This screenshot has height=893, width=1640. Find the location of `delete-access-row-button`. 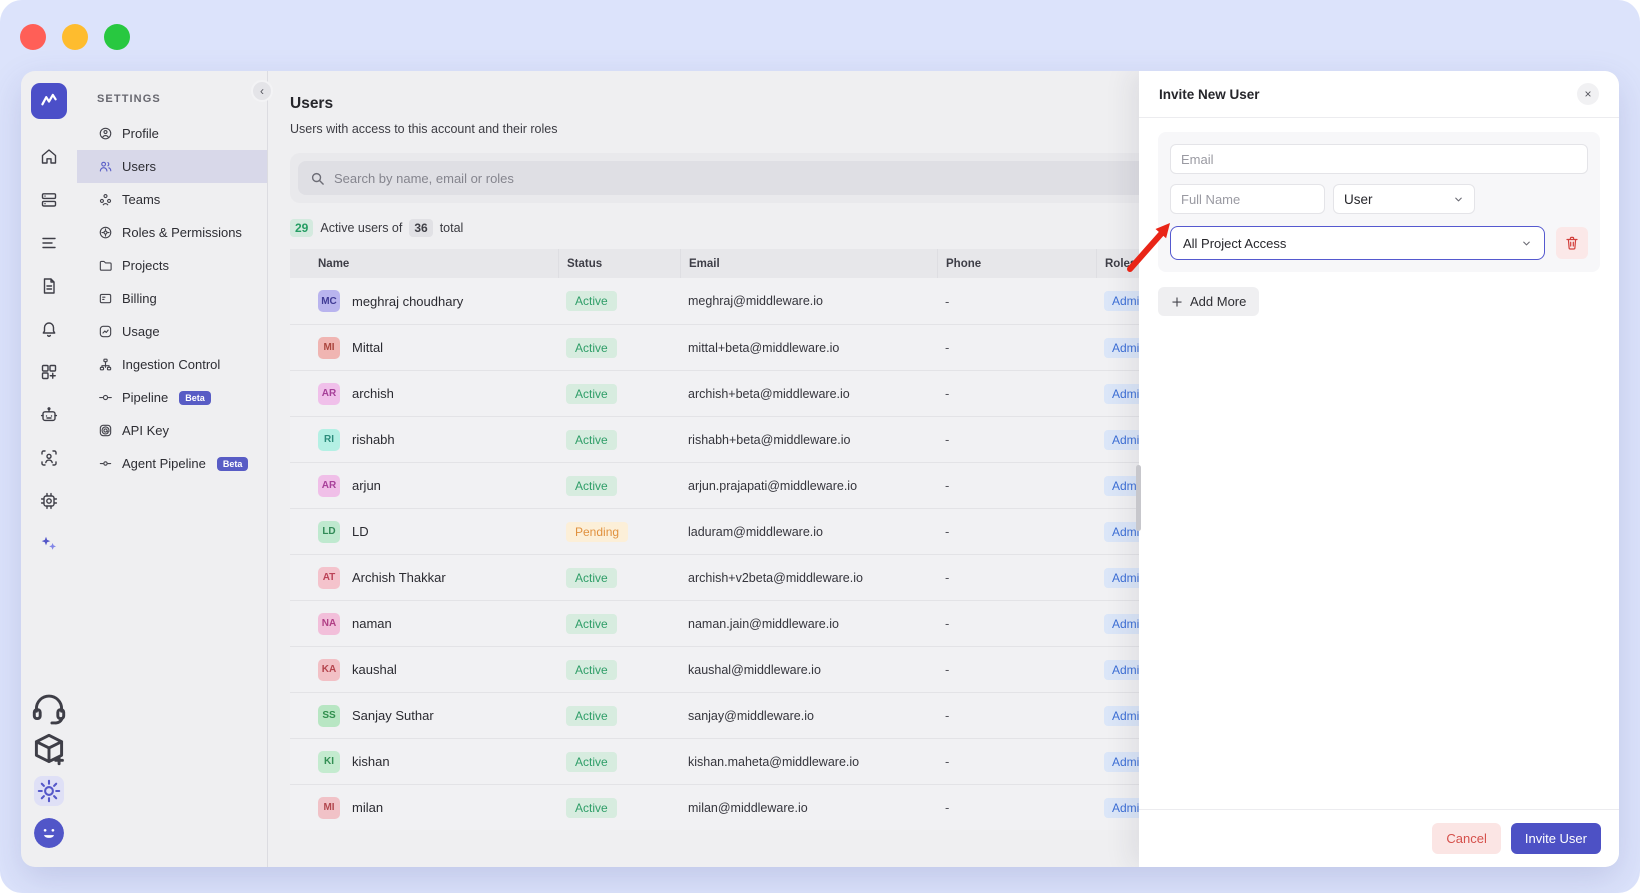

delete-access-row-button is located at coordinates (1572, 243).